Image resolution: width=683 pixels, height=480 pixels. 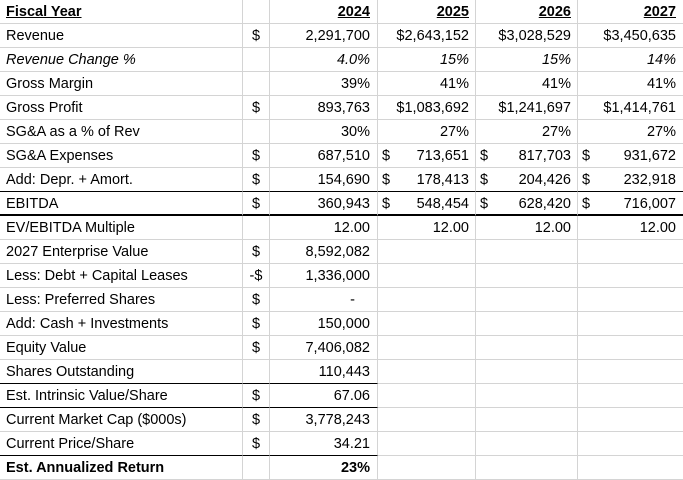 What do you see at coordinates (630, 204) in the screenshot?
I see `value-2027: $716,007` at bounding box center [630, 204].